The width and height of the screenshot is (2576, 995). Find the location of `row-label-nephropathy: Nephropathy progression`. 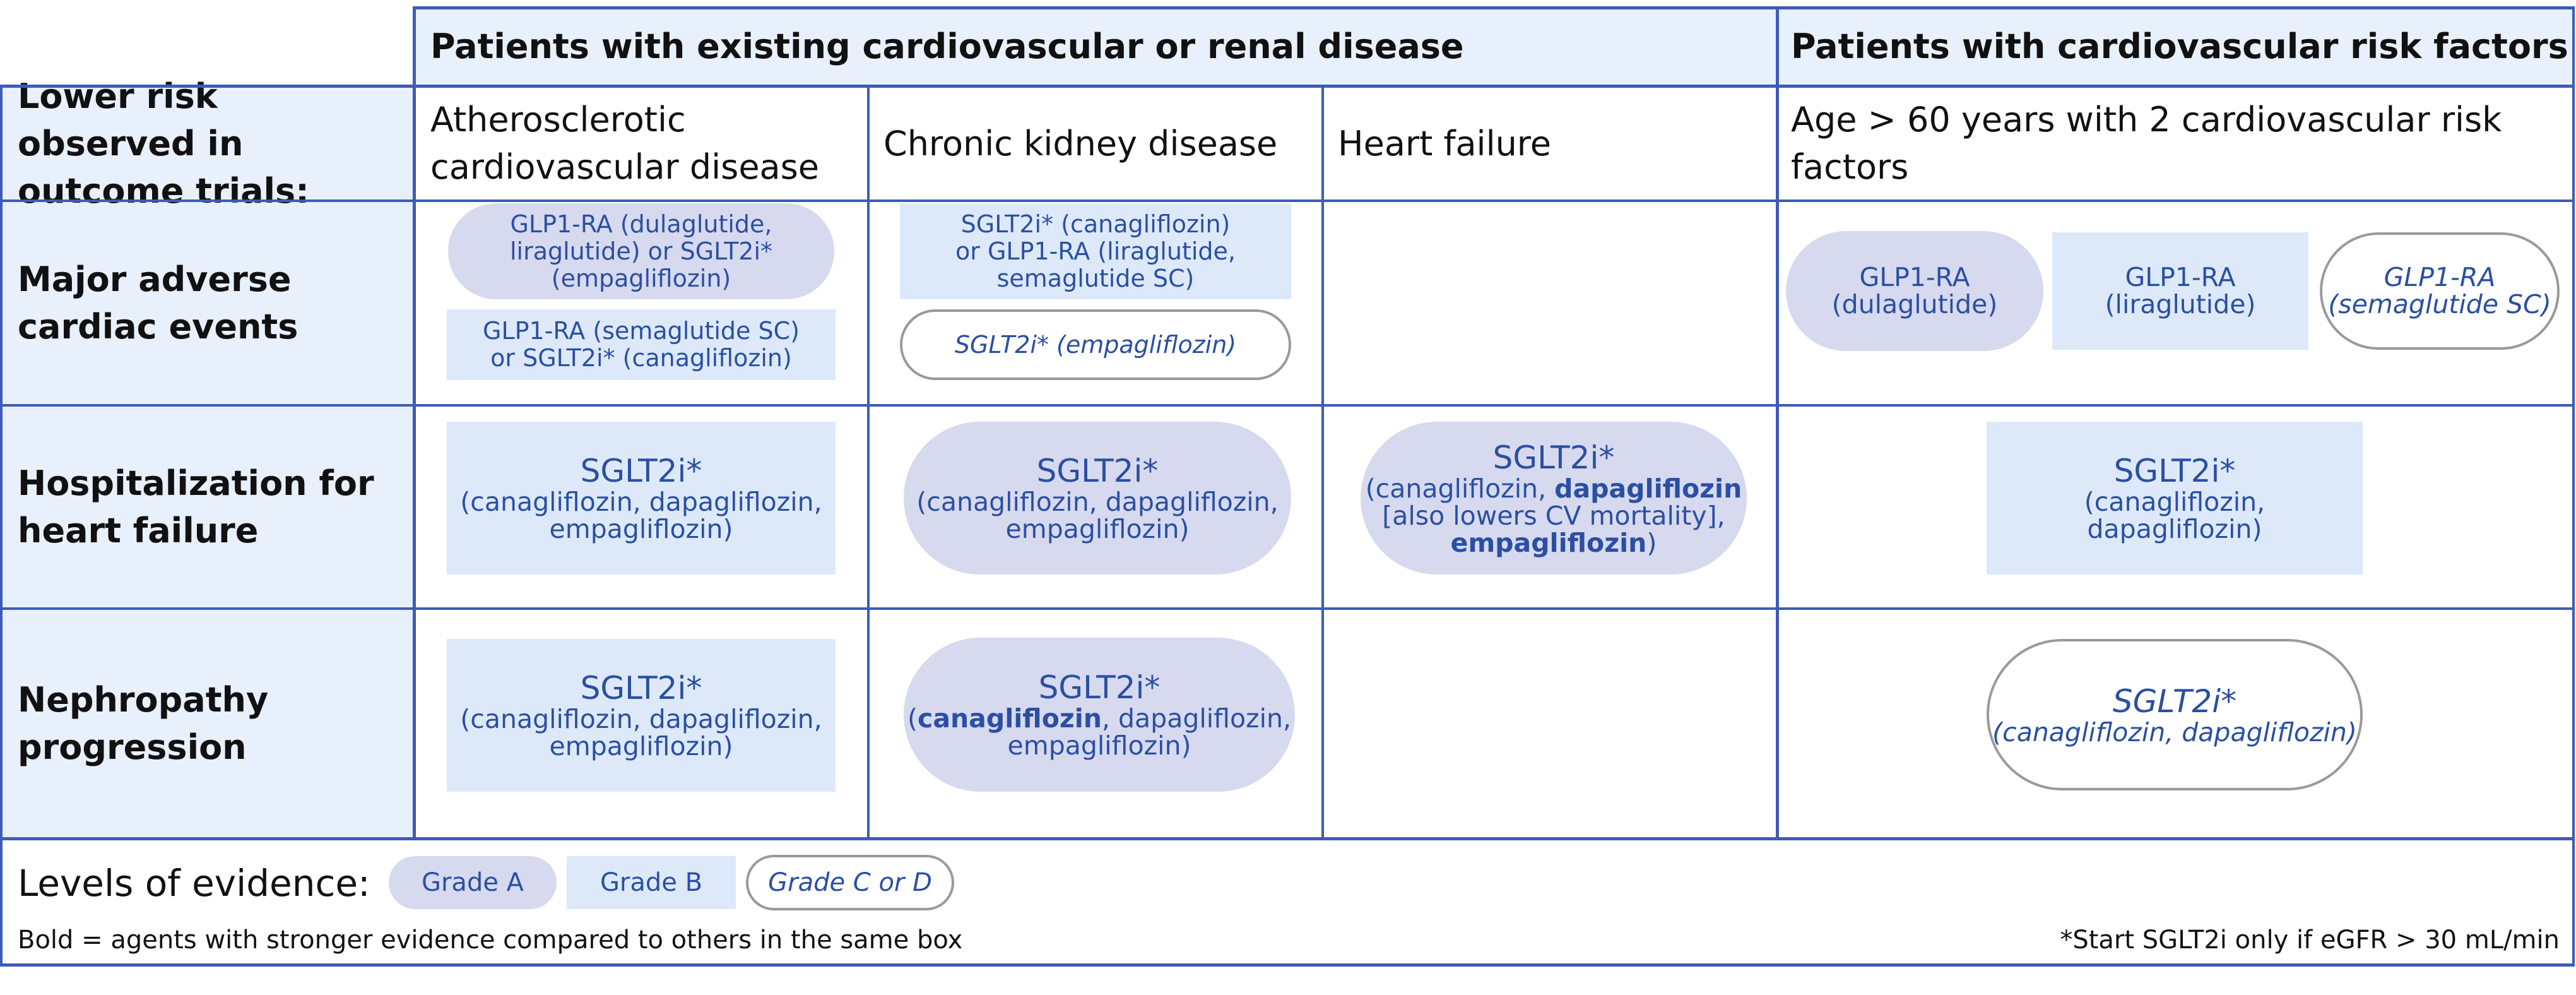

row-label-nephropathy: Nephropathy progression is located at coordinates (207, 724).